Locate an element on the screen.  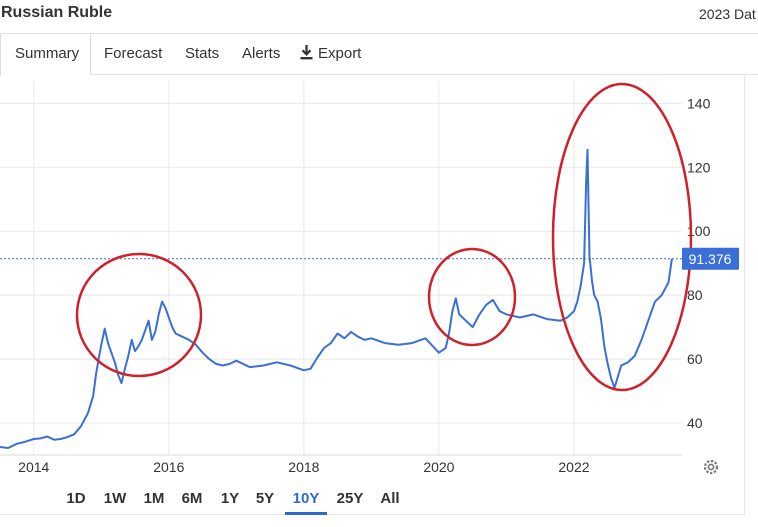
range-1w: 1W is located at coordinates (115, 498).